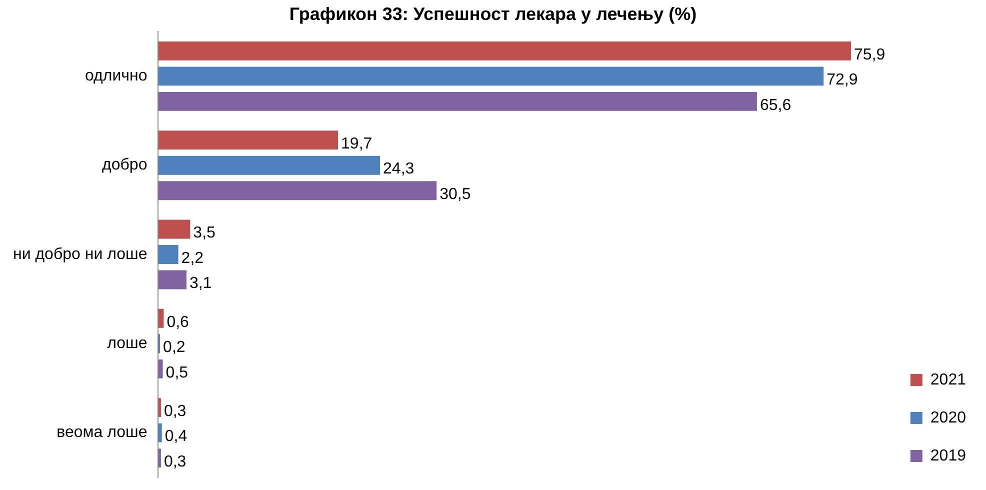 The image size is (986, 490). What do you see at coordinates (201, 283) in the screenshot?
I see `data-label: 3,1` at bounding box center [201, 283].